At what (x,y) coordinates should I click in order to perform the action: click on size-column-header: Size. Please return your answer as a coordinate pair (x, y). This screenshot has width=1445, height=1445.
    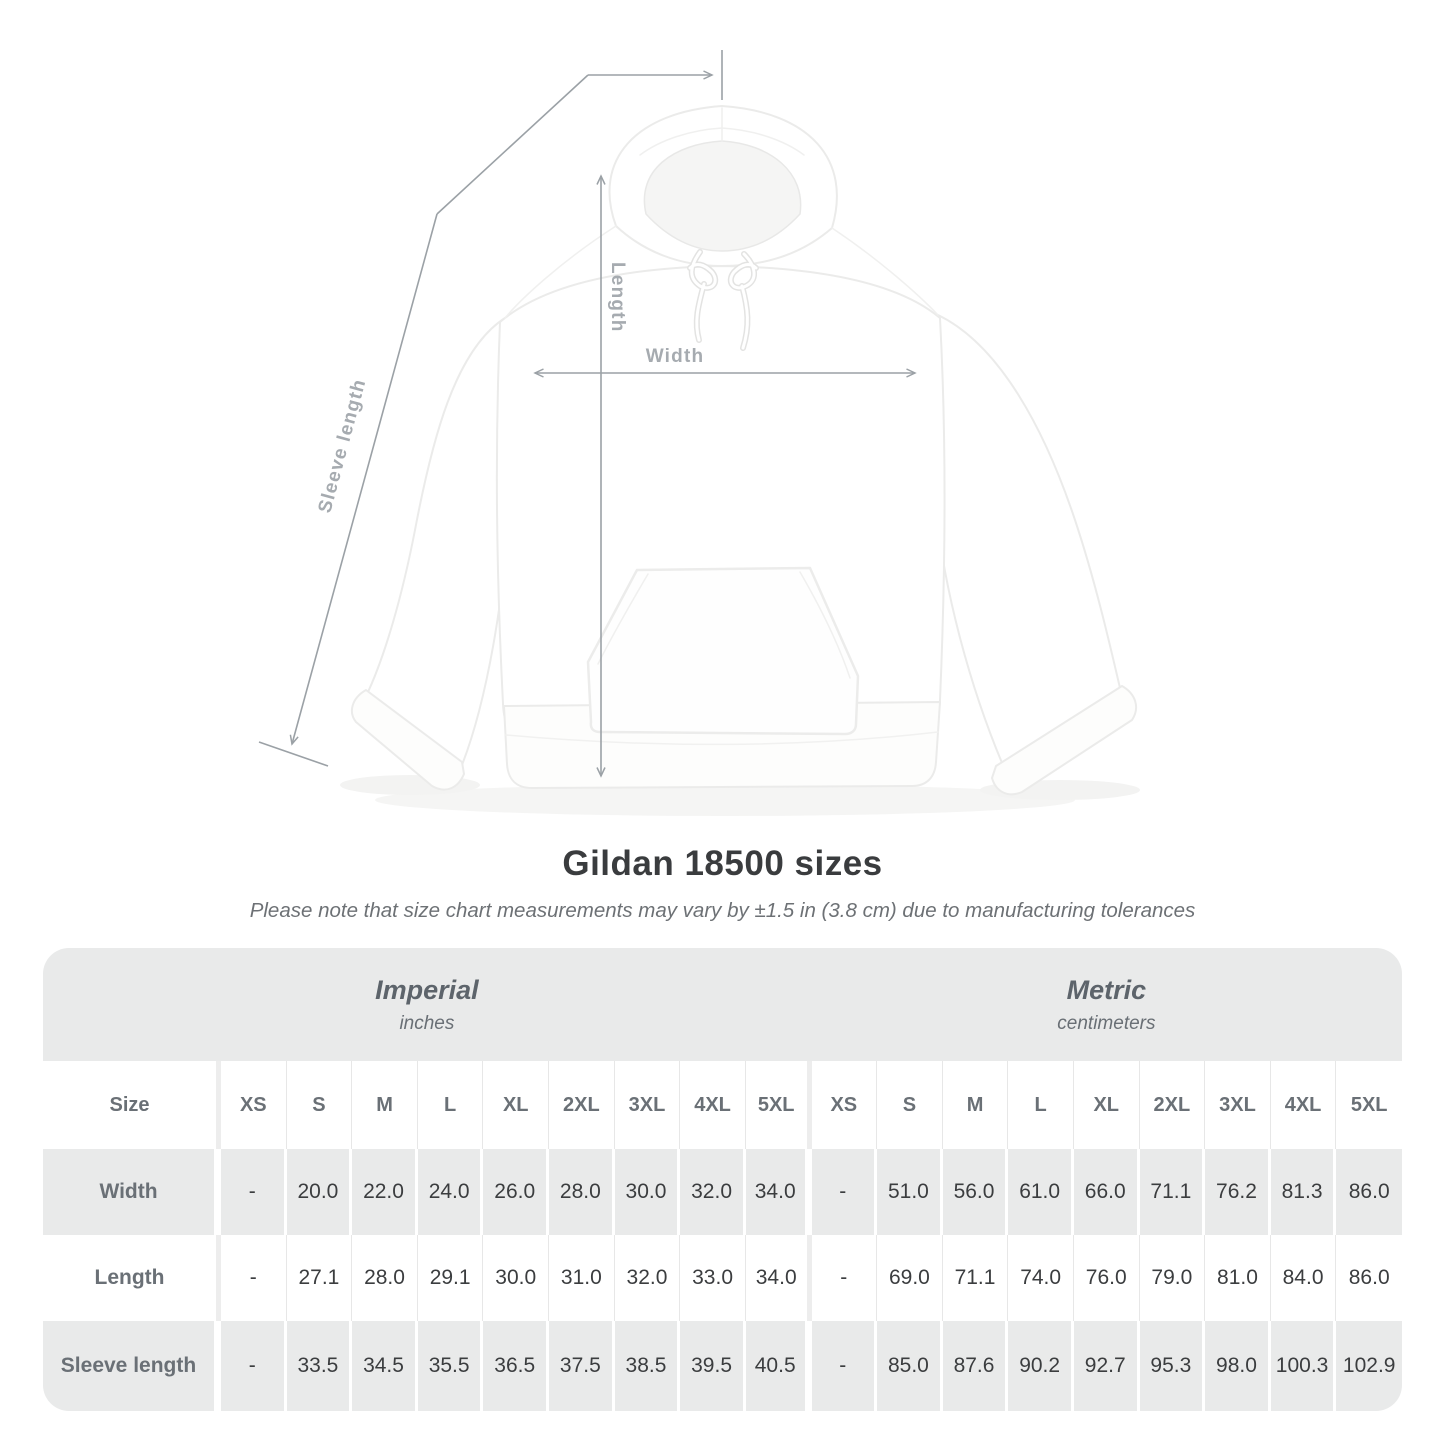
    Looking at the image, I should click on (132, 1105).